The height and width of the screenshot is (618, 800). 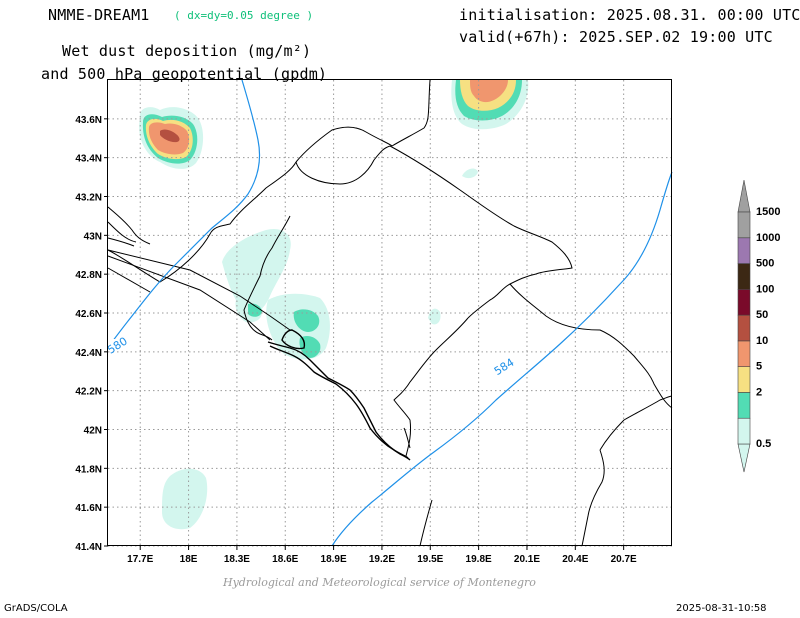 What do you see at coordinates (93, 236) in the screenshot?
I see `y-tick-label: 43N` at bounding box center [93, 236].